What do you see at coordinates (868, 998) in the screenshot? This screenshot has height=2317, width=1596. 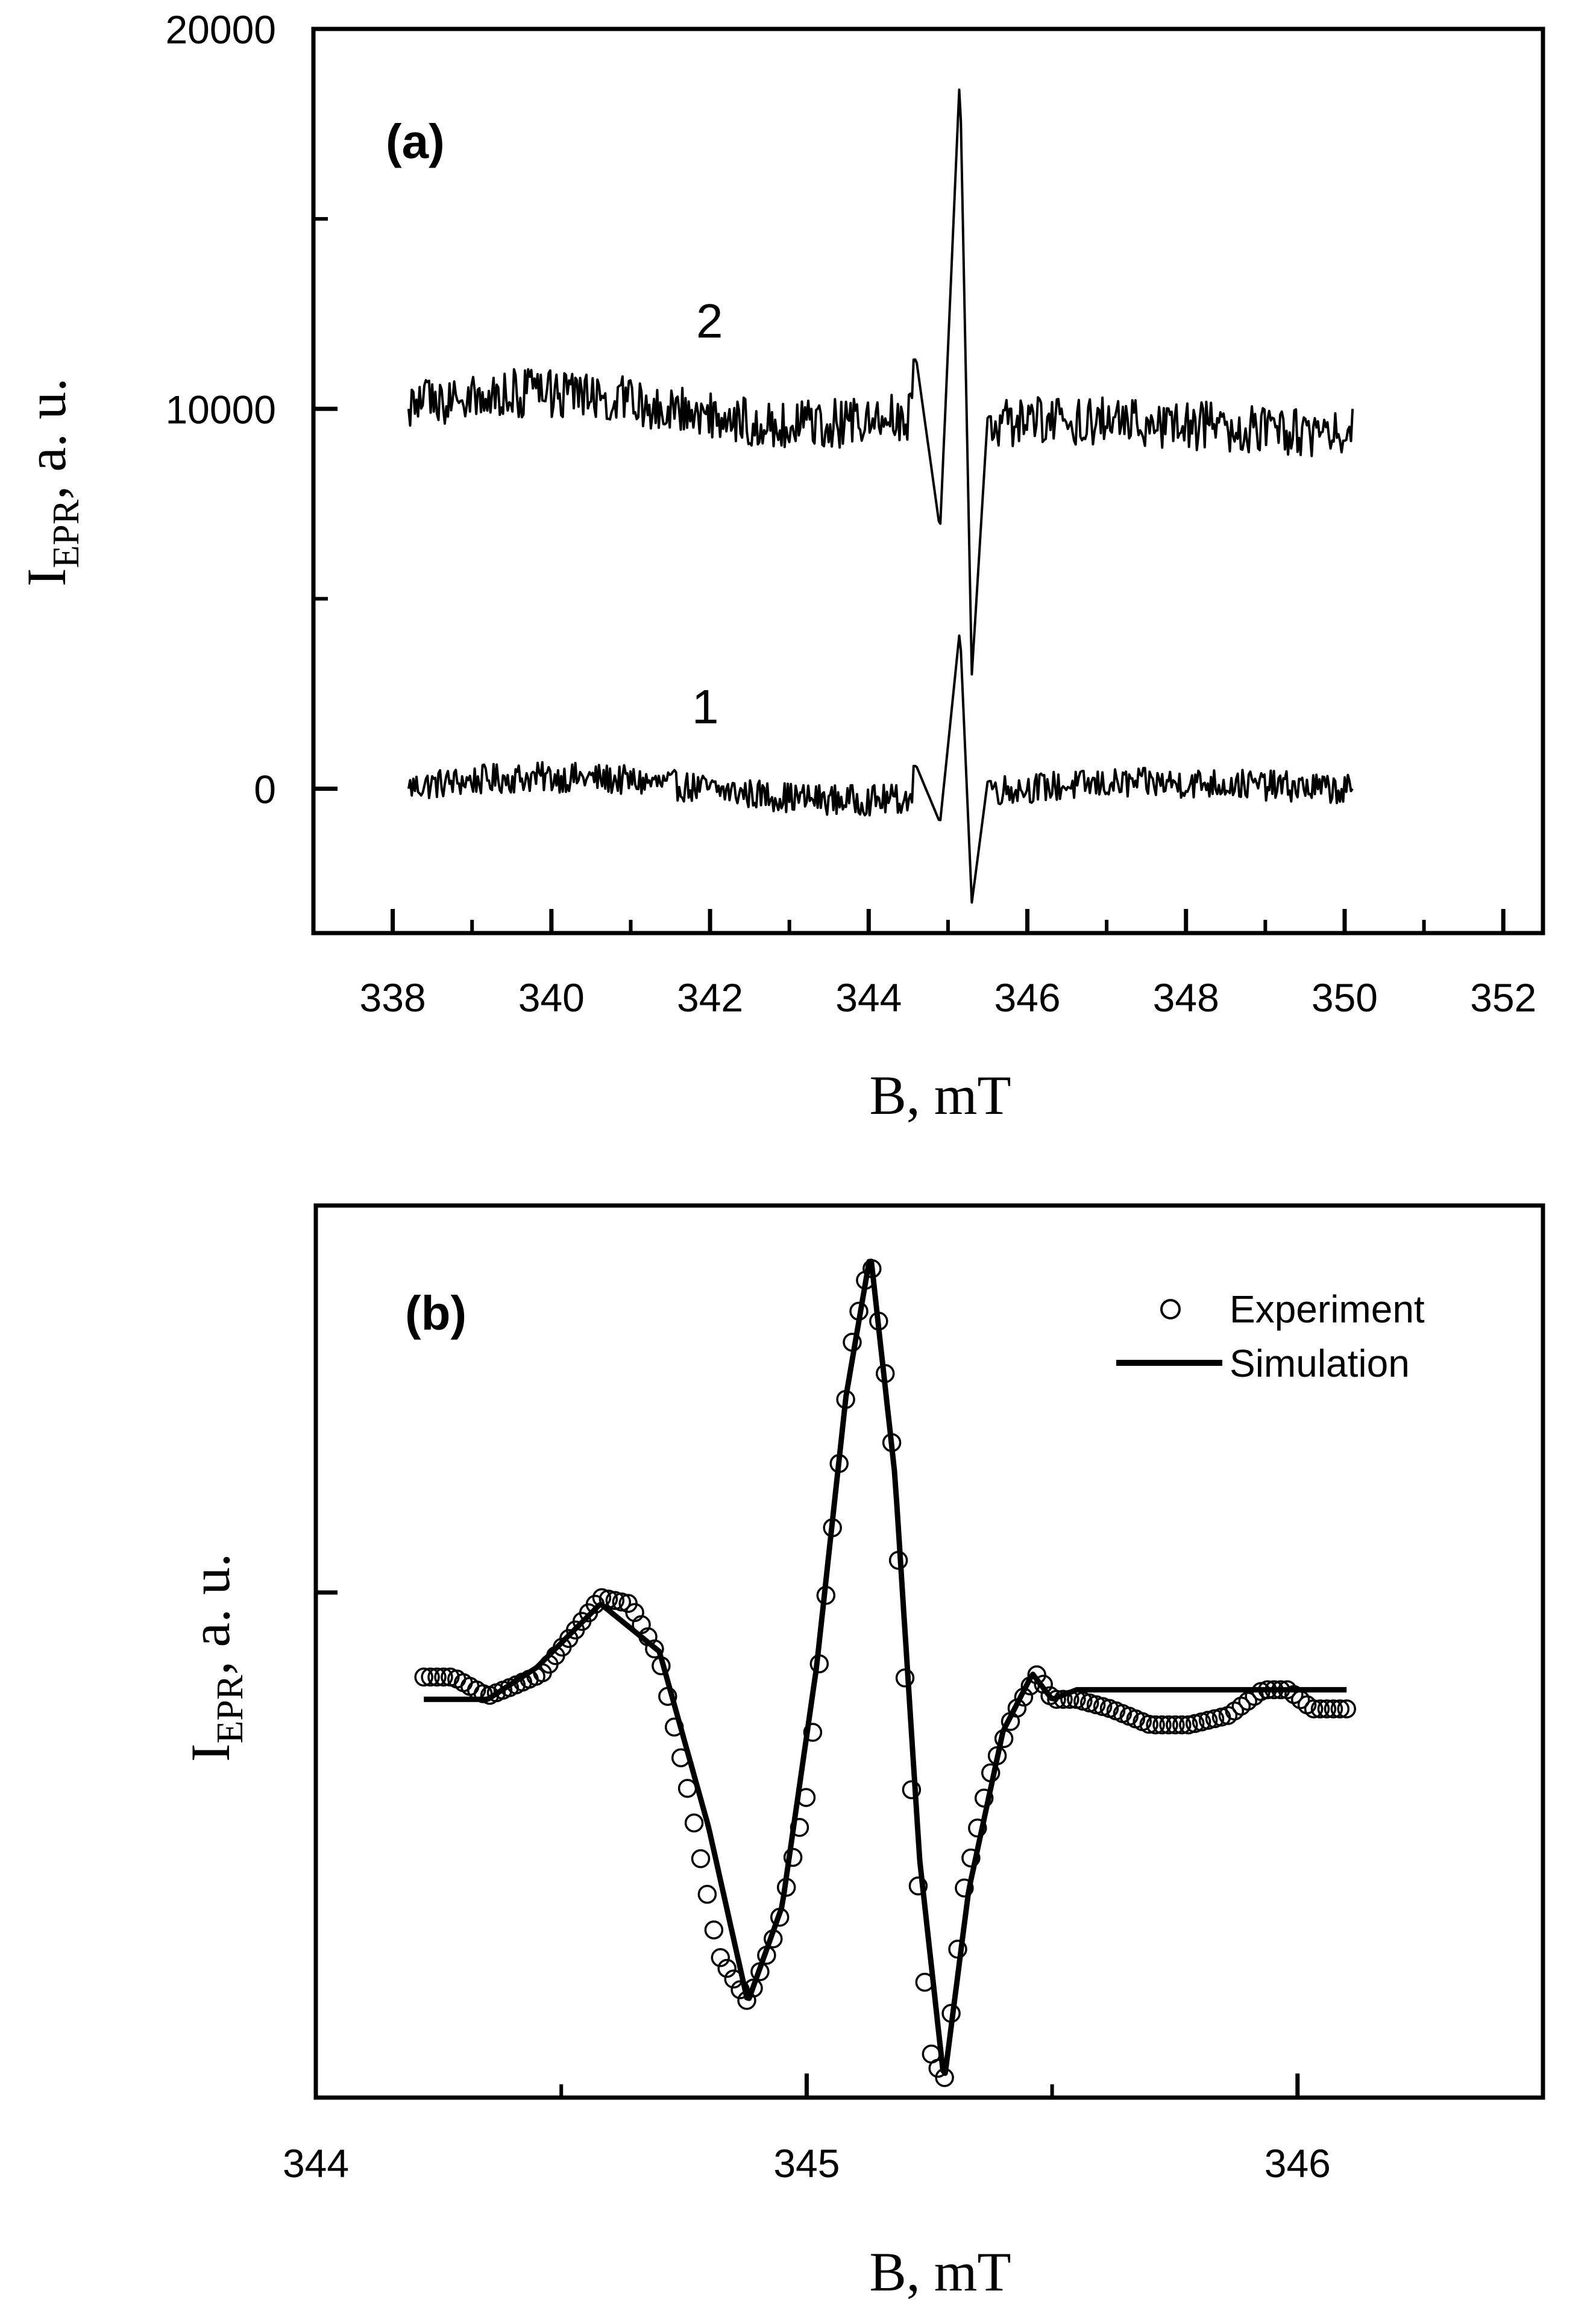 I see `panel-a-x-tick-label: 344` at bounding box center [868, 998].